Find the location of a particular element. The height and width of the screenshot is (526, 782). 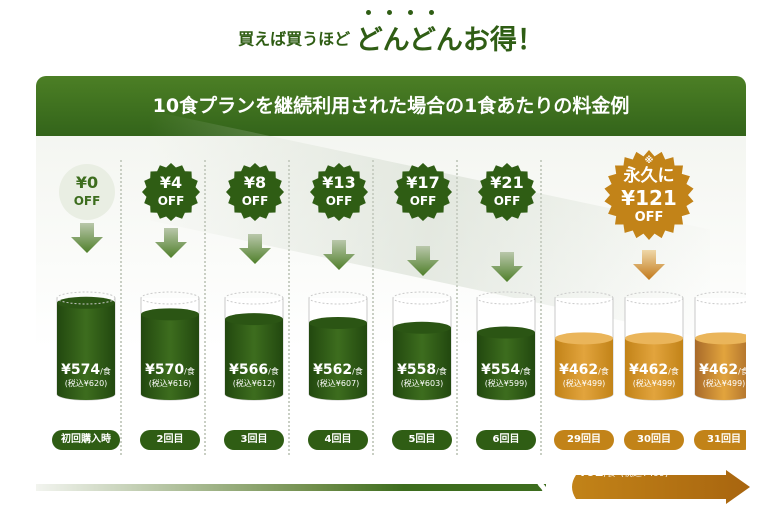

price-text: ¥554/食 is located at coordinates (506, 371).